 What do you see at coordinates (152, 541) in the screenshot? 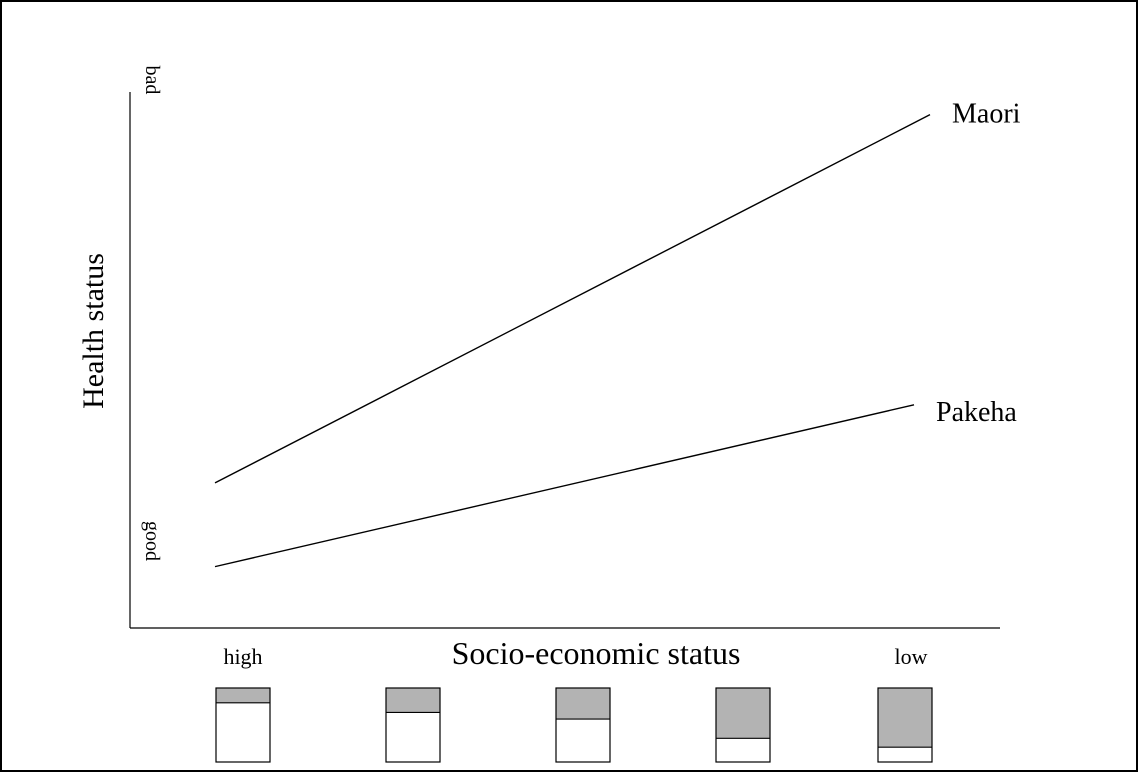
I see `y-tick-label-good: good` at bounding box center [152, 541].